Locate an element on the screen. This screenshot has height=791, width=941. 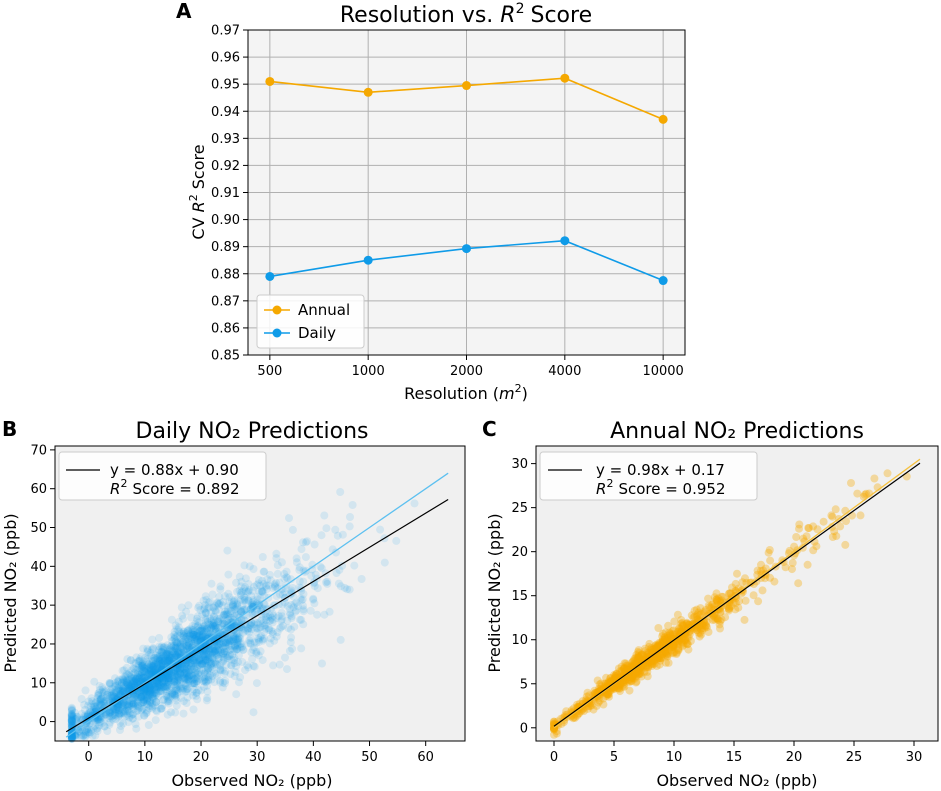
panel-a-y-tick-label: 0.92 is located at coordinates (225, 166).